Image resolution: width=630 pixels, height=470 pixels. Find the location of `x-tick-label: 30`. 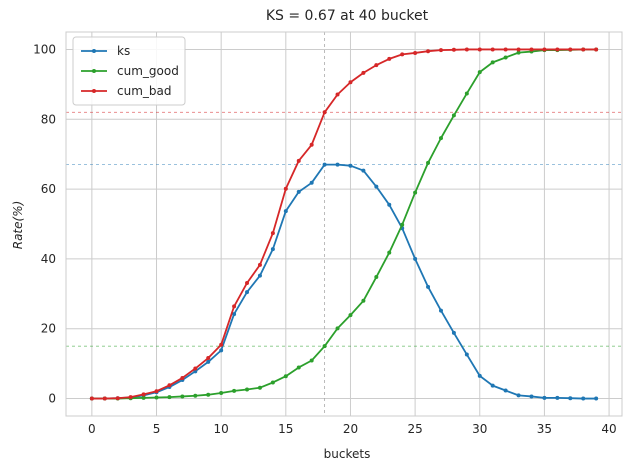

x-tick-label: 30 is located at coordinates (479, 429).